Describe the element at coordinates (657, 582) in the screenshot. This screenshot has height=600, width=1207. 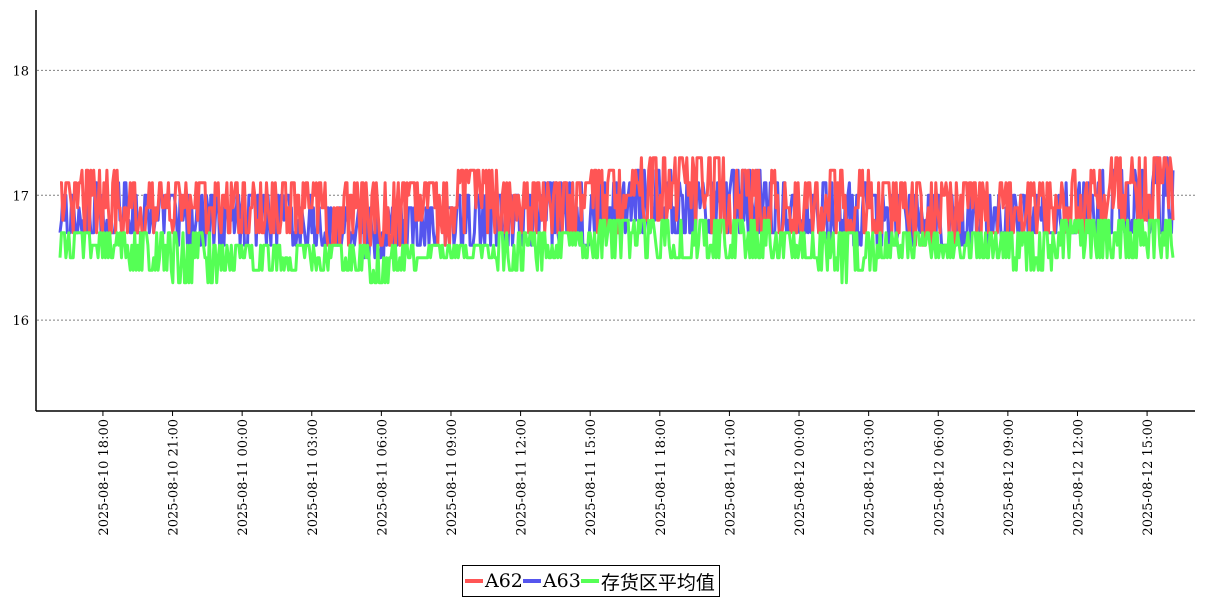
I see `legend-label: 存货区平均值` at that location.